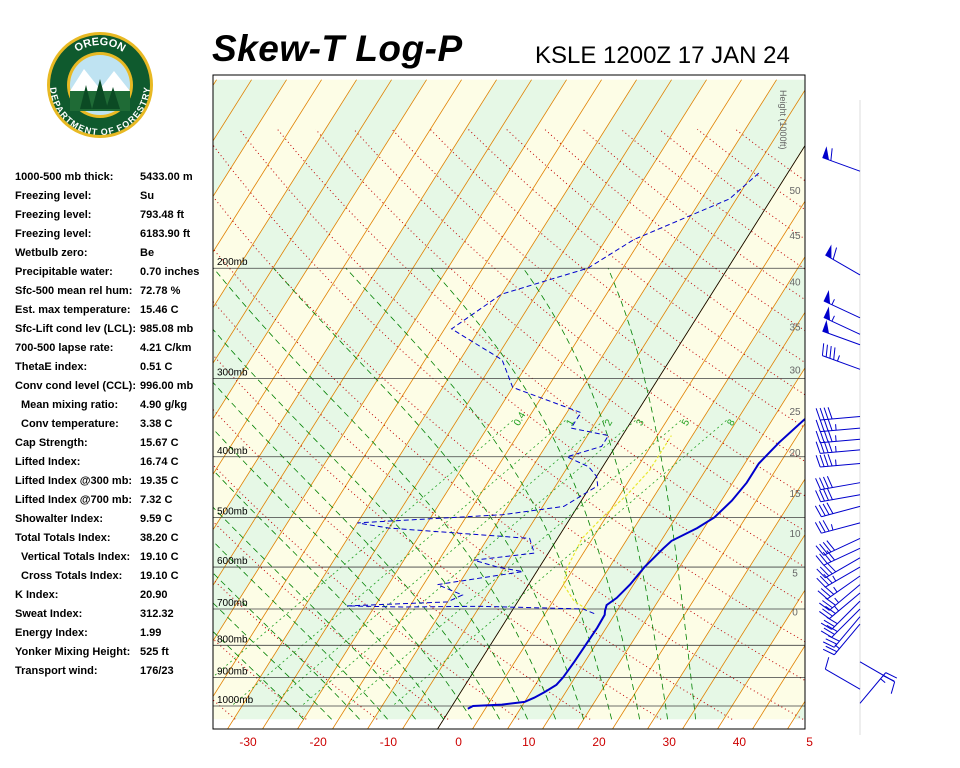  Describe the element at coordinates (337, 48) in the screenshot. I see `chart-title: Skew-T Log-P` at that location.